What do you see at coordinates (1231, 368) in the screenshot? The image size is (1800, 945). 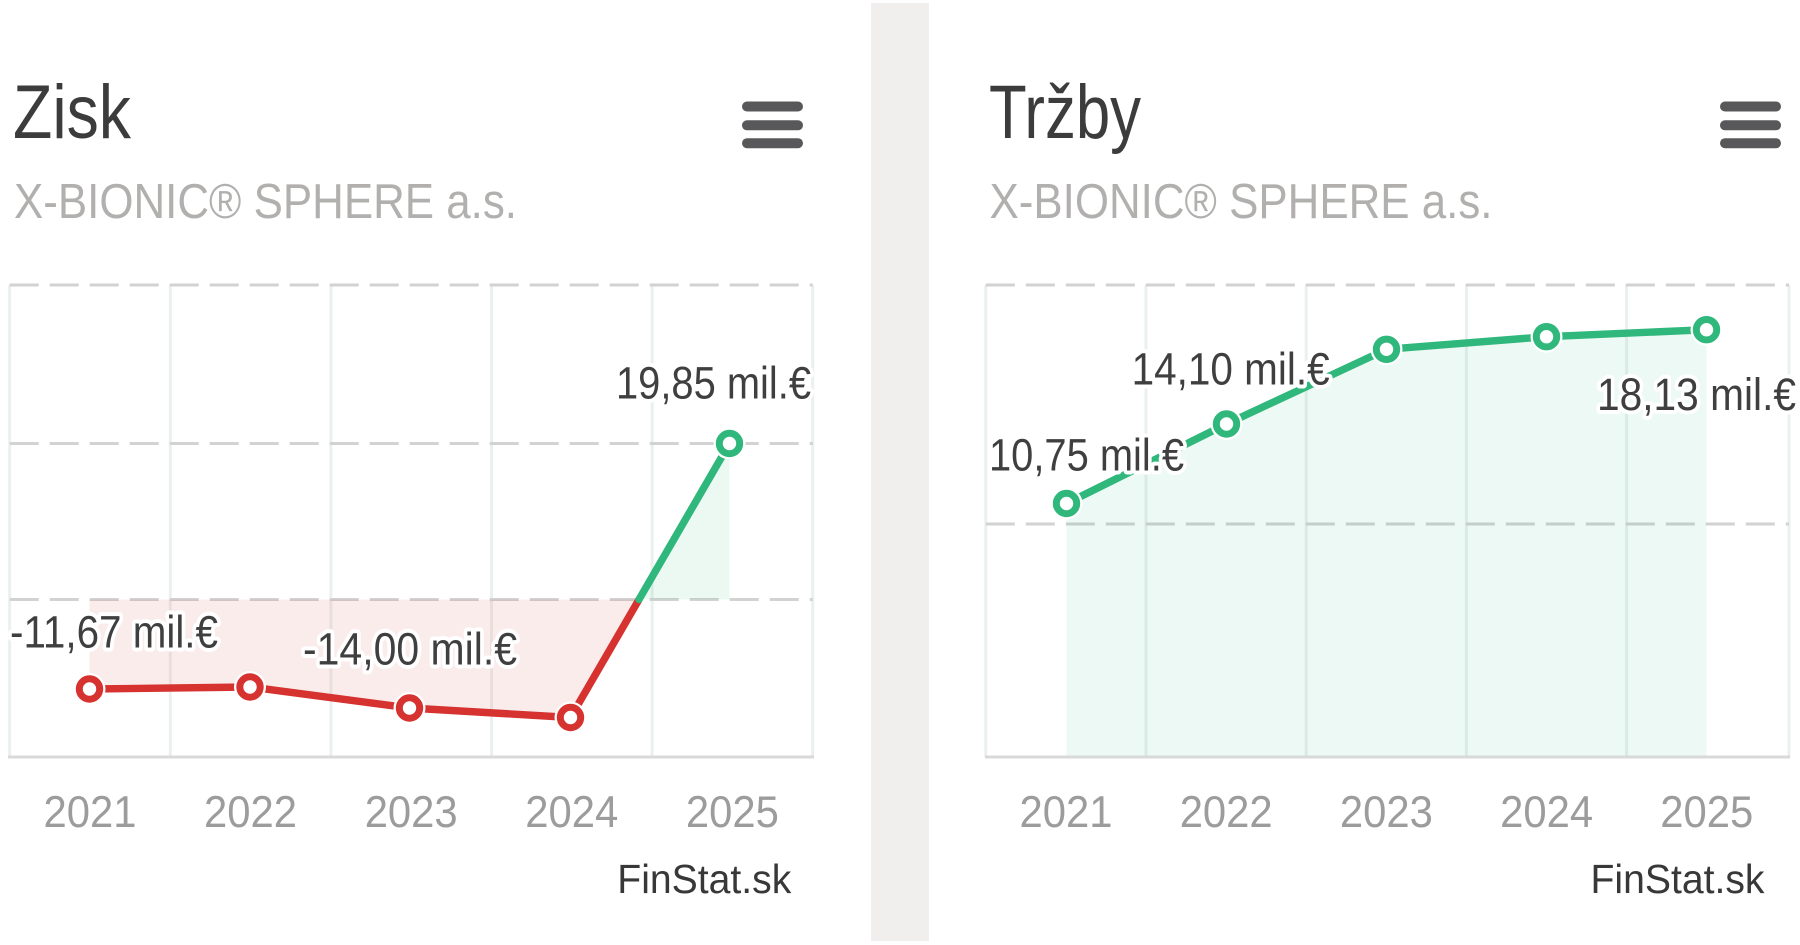 I see `svg-text: 14,10 mil.€` at bounding box center [1231, 368].